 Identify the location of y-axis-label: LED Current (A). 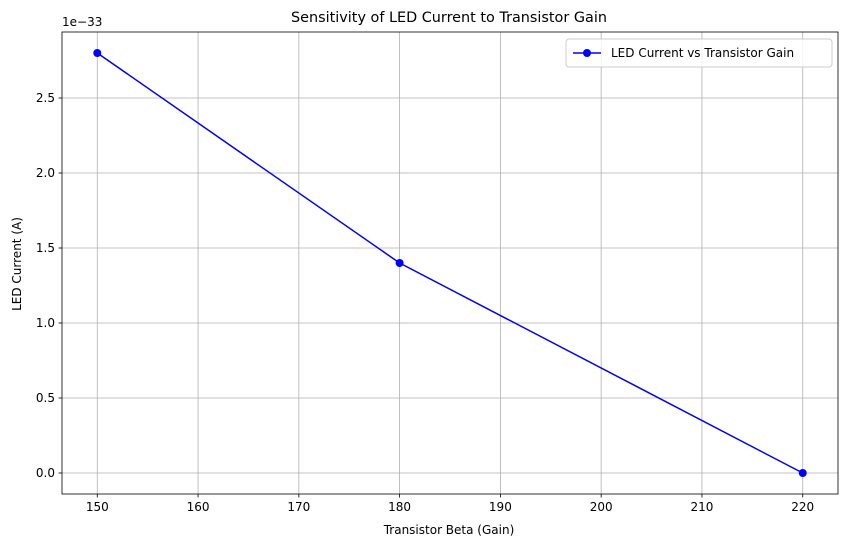
(17, 264).